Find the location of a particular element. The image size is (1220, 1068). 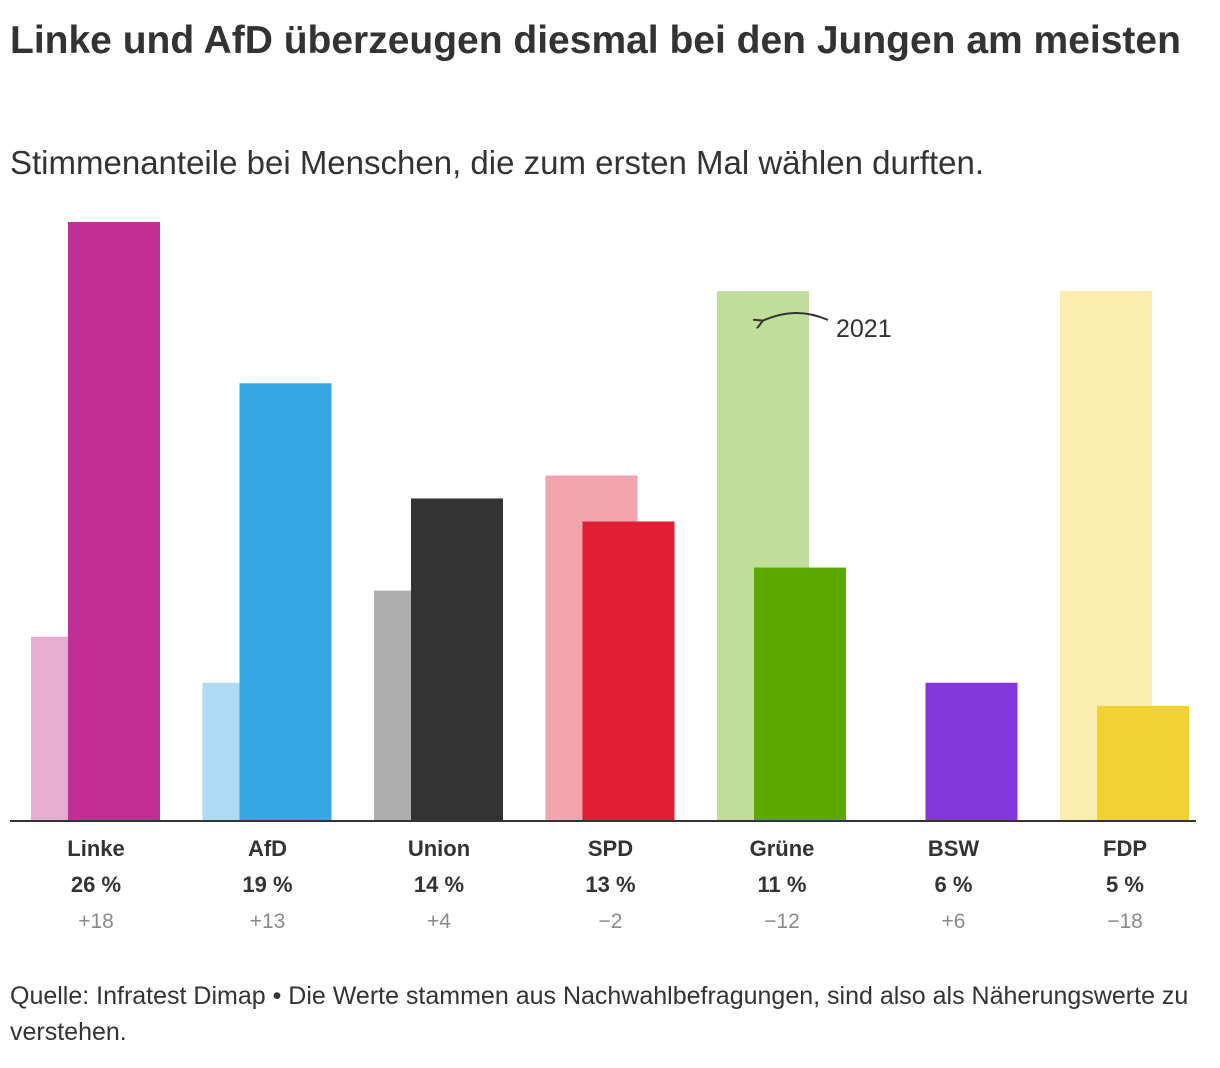

bar-2025-fdp is located at coordinates (1143, 763).